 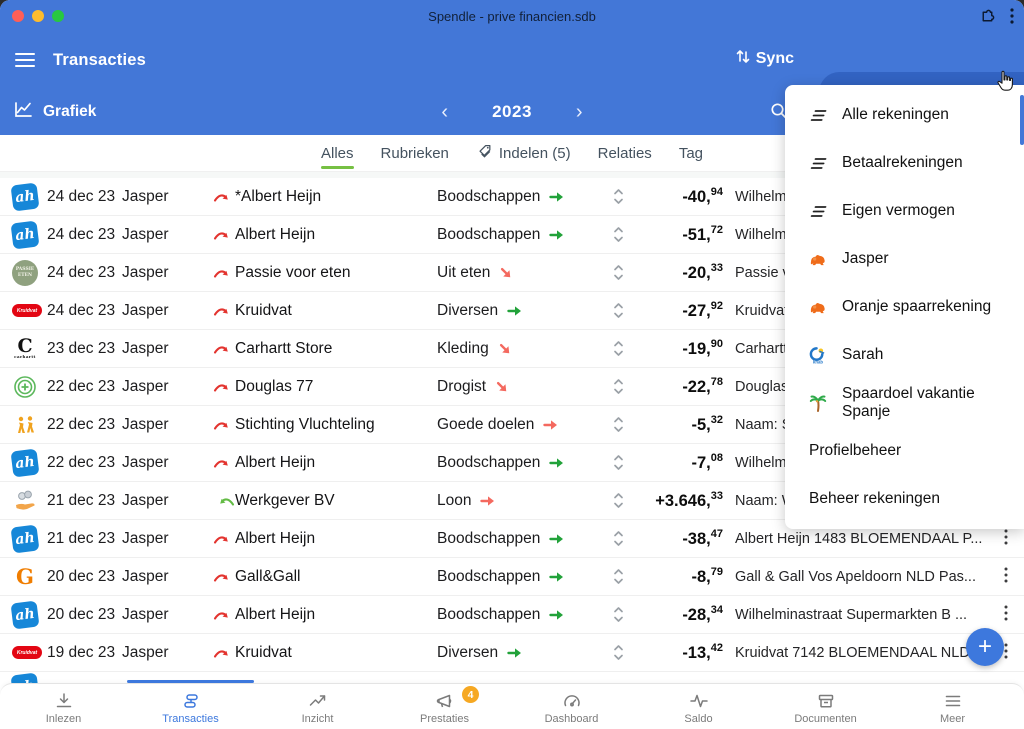 I want to click on bottom-tab-inlezen: Inlezen, so click(x=63, y=706).